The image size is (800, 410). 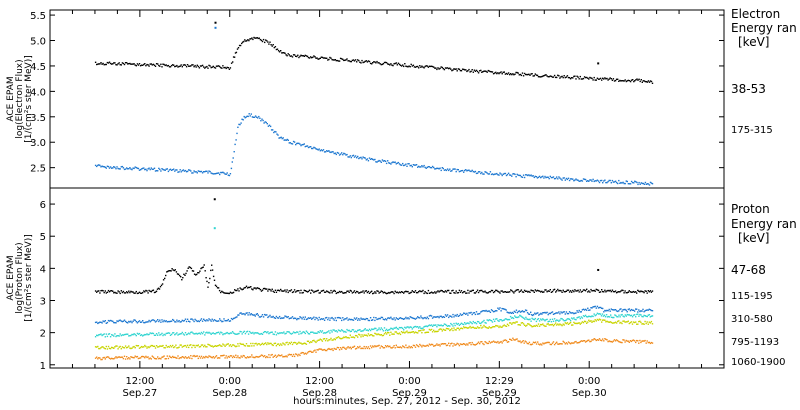 What do you see at coordinates (229, 393) in the screenshot?
I see `x-tick-date: Sep.28` at bounding box center [229, 393].